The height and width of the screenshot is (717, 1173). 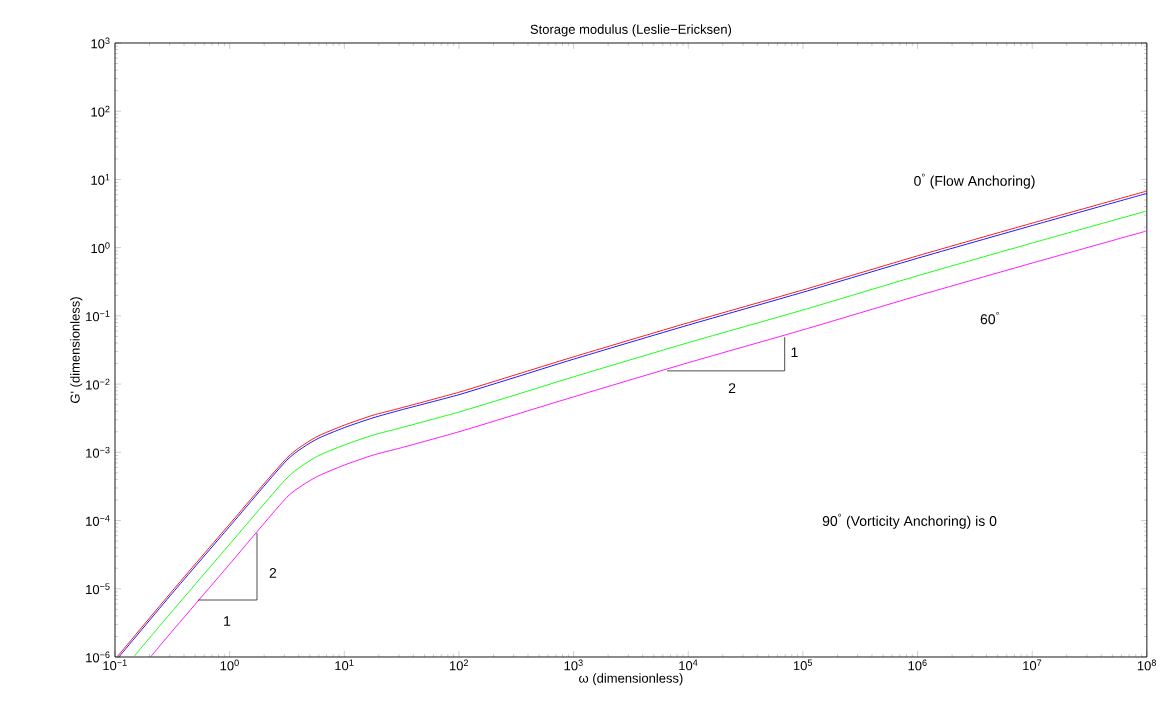 I want to click on y-axis-title: G' (dimensionless), so click(x=76, y=350).